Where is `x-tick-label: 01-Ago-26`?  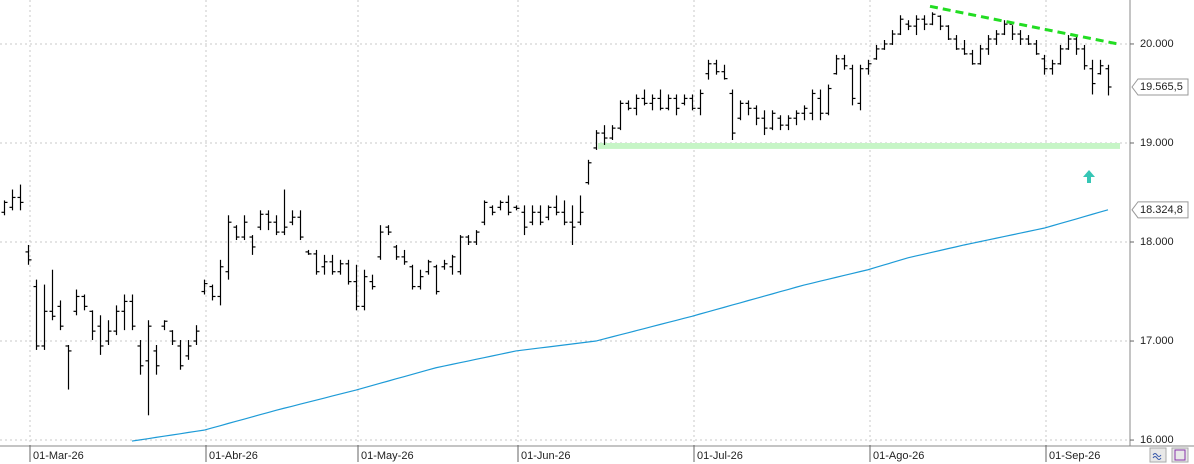 x-tick-label: 01-Ago-26 is located at coordinates (898, 456).